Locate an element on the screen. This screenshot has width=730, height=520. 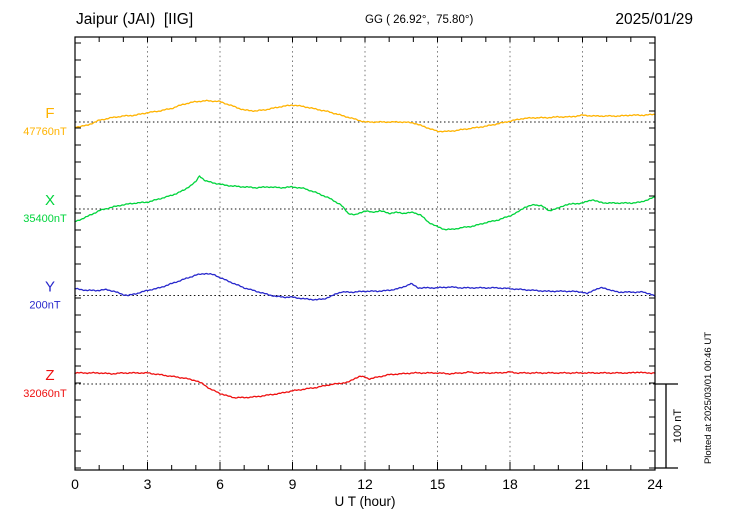
trace-Z is located at coordinates (365, 385).